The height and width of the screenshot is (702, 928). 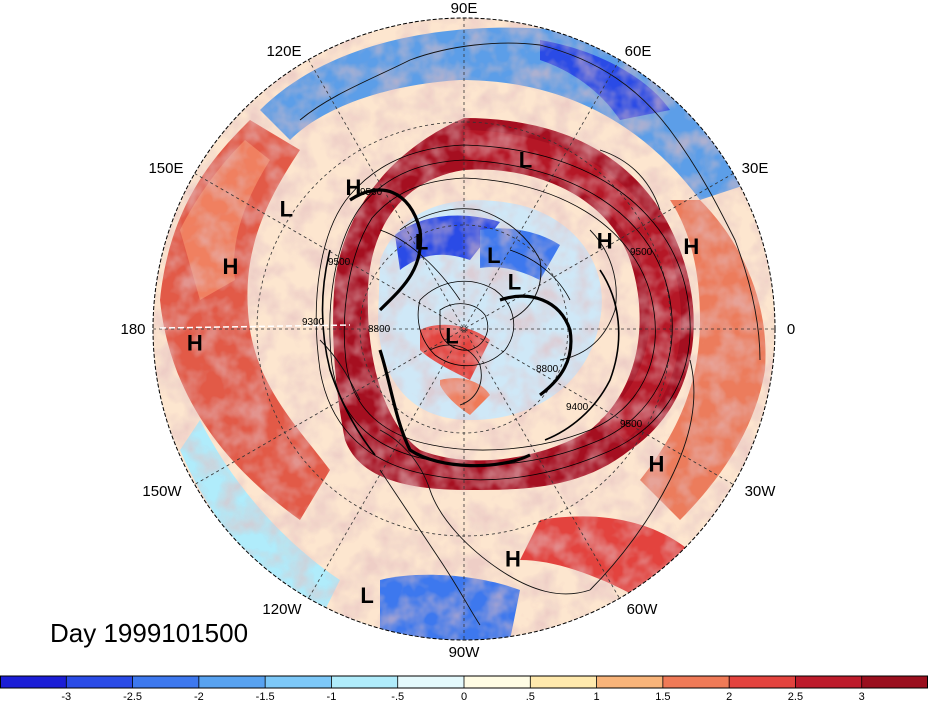 I want to click on colorbar-tick-label: -2, so click(x=199, y=696).